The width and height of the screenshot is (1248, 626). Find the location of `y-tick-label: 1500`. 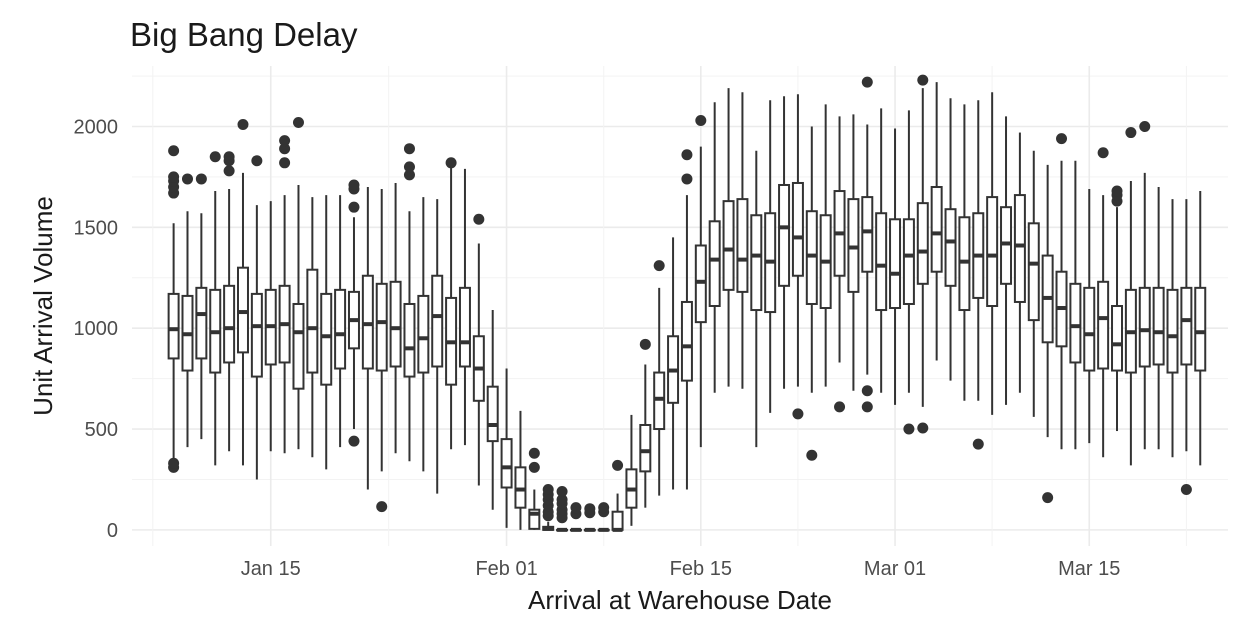

y-tick-label: 1500 is located at coordinates (96, 228).